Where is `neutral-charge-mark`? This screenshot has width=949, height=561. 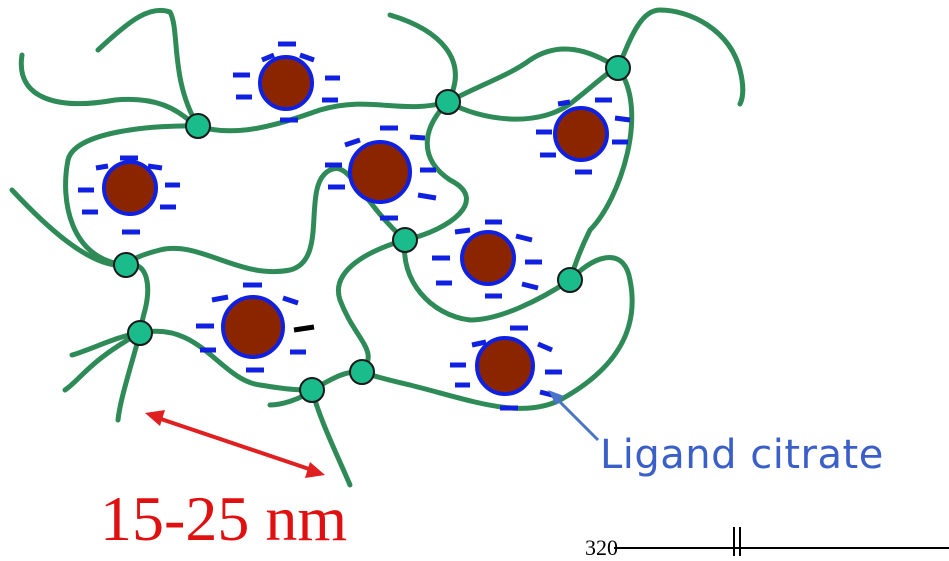
neutral-charge-mark is located at coordinates (304, 328).